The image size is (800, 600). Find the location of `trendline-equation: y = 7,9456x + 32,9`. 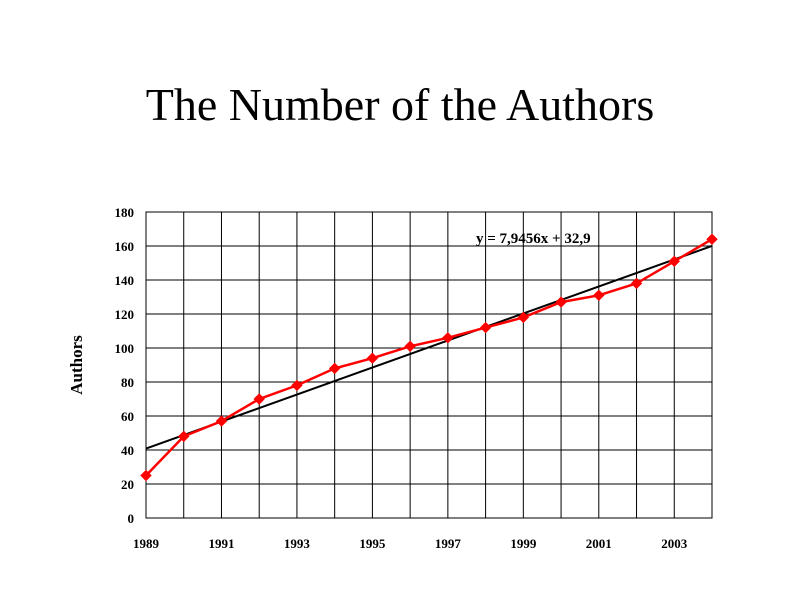

trendline-equation: y = 7,9456x + 32,9 is located at coordinates (533, 239).